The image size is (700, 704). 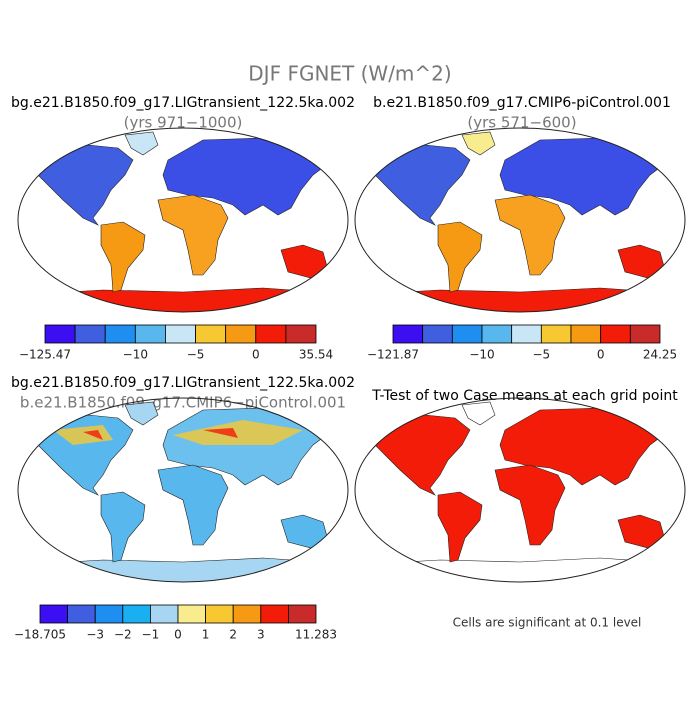 What do you see at coordinates (95, 635) in the screenshot?
I see `colorbar-label: −3` at bounding box center [95, 635].